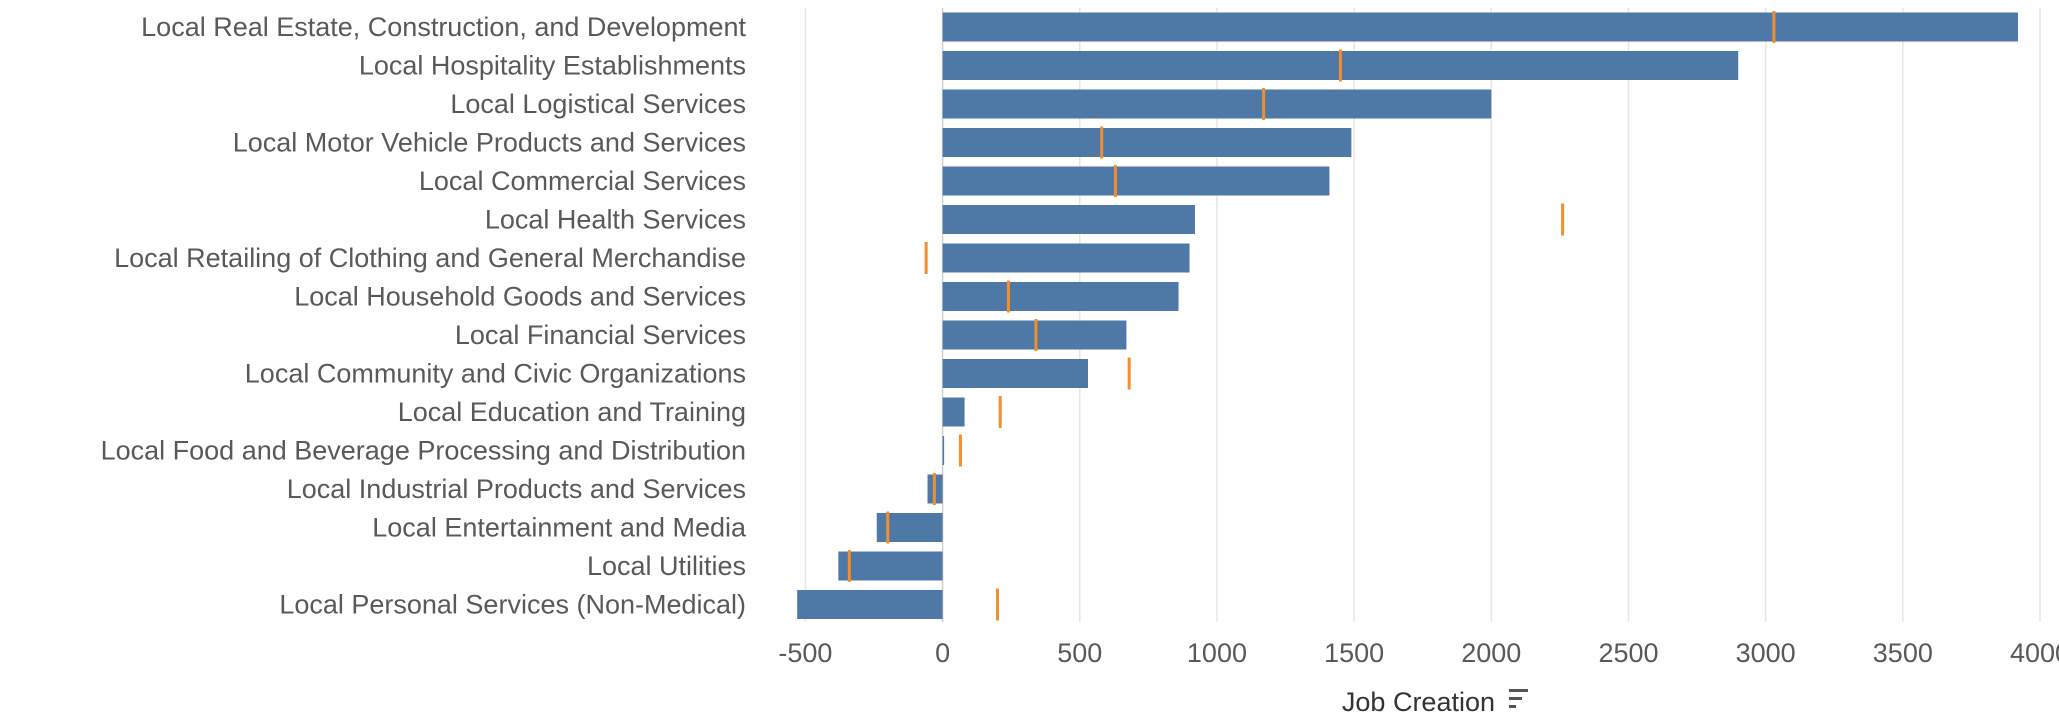  Describe the element at coordinates (516, 489) in the screenshot. I see `category-label: Local Industrial Products and Services` at that location.